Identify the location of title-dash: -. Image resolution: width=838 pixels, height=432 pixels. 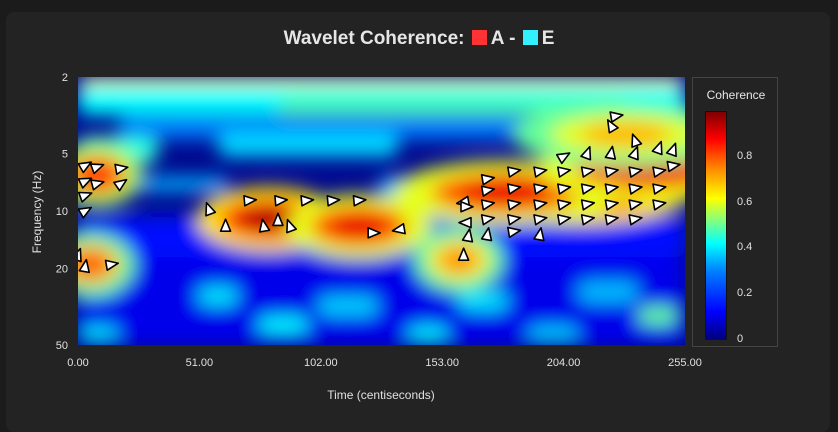
(512, 38).